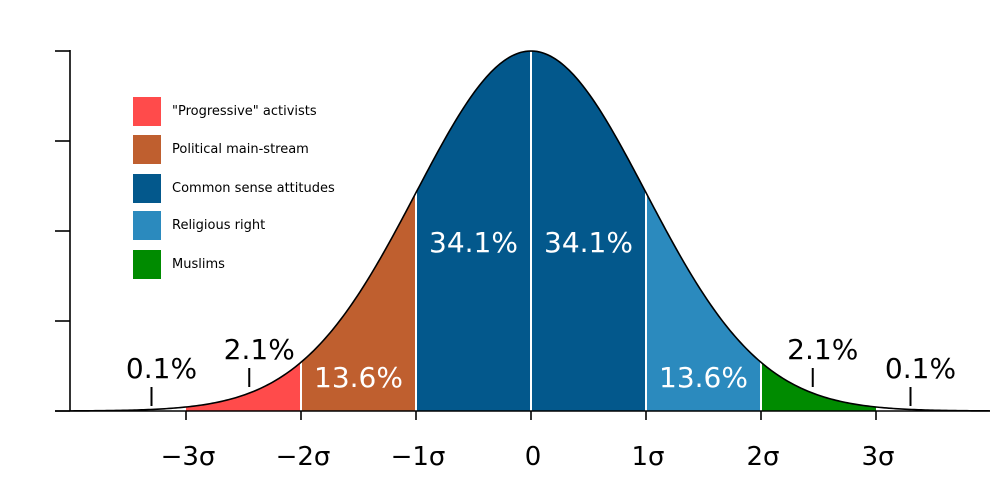 The height and width of the screenshot is (500, 1000). What do you see at coordinates (219, 225) in the screenshot?
I see `legend-label-religious-right: Religious right` at bounding box center [219, 225].